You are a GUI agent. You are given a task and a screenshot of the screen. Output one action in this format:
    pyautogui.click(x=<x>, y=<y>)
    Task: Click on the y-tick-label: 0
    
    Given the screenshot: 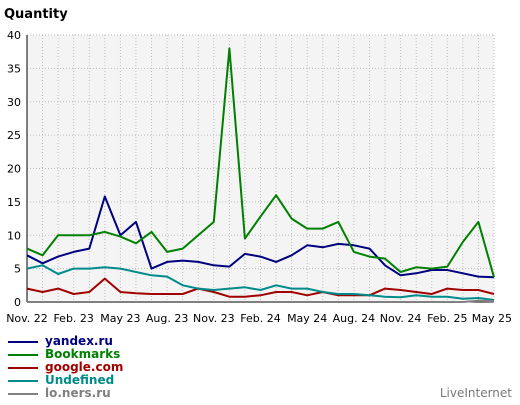 What is the action you would take?
    pyautogui.click(x=17, y=302)
    